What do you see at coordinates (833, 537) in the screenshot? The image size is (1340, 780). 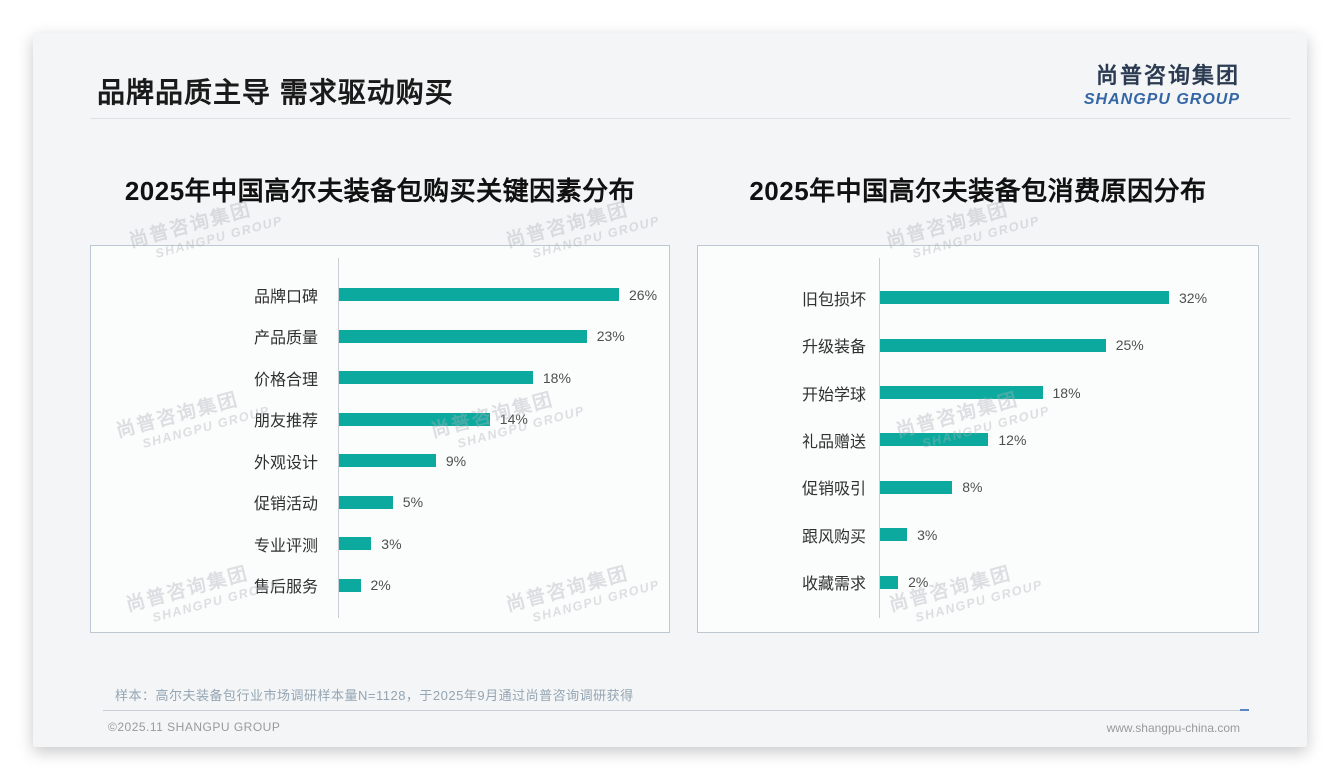 I see `category-label: 跟风购买` at bounding box center [833, 537].